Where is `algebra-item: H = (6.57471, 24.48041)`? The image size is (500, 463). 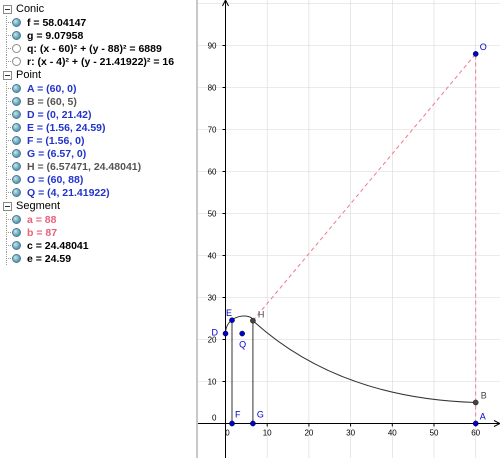 algebra-item: H = (6.57471, 24.48041) is located at coordinates (73, 166).